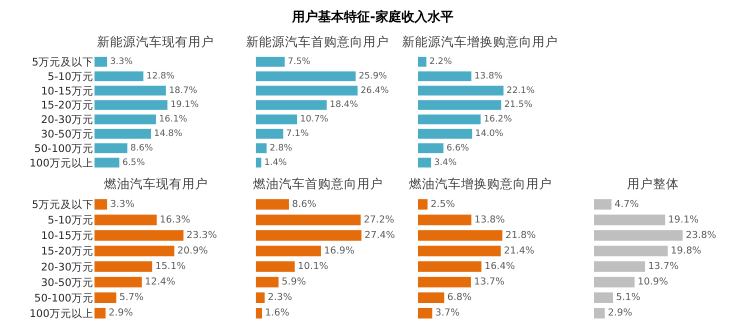 Image resolution: width=744 pixels, height=323 pixels. Describe the element at coordinates (499, 266) in the screenshot. I see `data-label: 16.4%` at that location.